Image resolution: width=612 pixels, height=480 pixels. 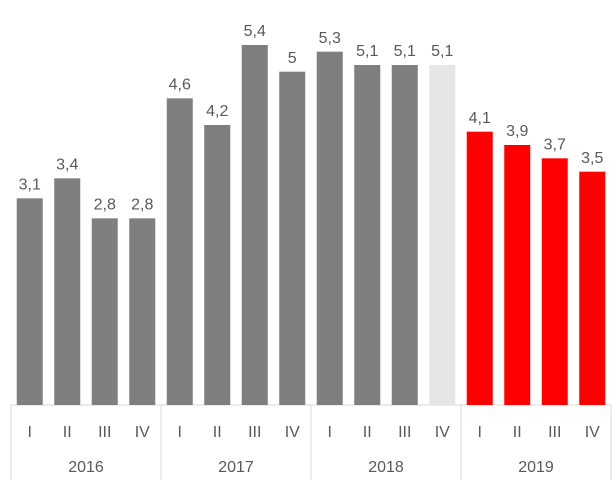 What do you see at coordinates (517, 131) in the screenshot?
I see `data-label: 3,9` at bounding box center [517, 131].